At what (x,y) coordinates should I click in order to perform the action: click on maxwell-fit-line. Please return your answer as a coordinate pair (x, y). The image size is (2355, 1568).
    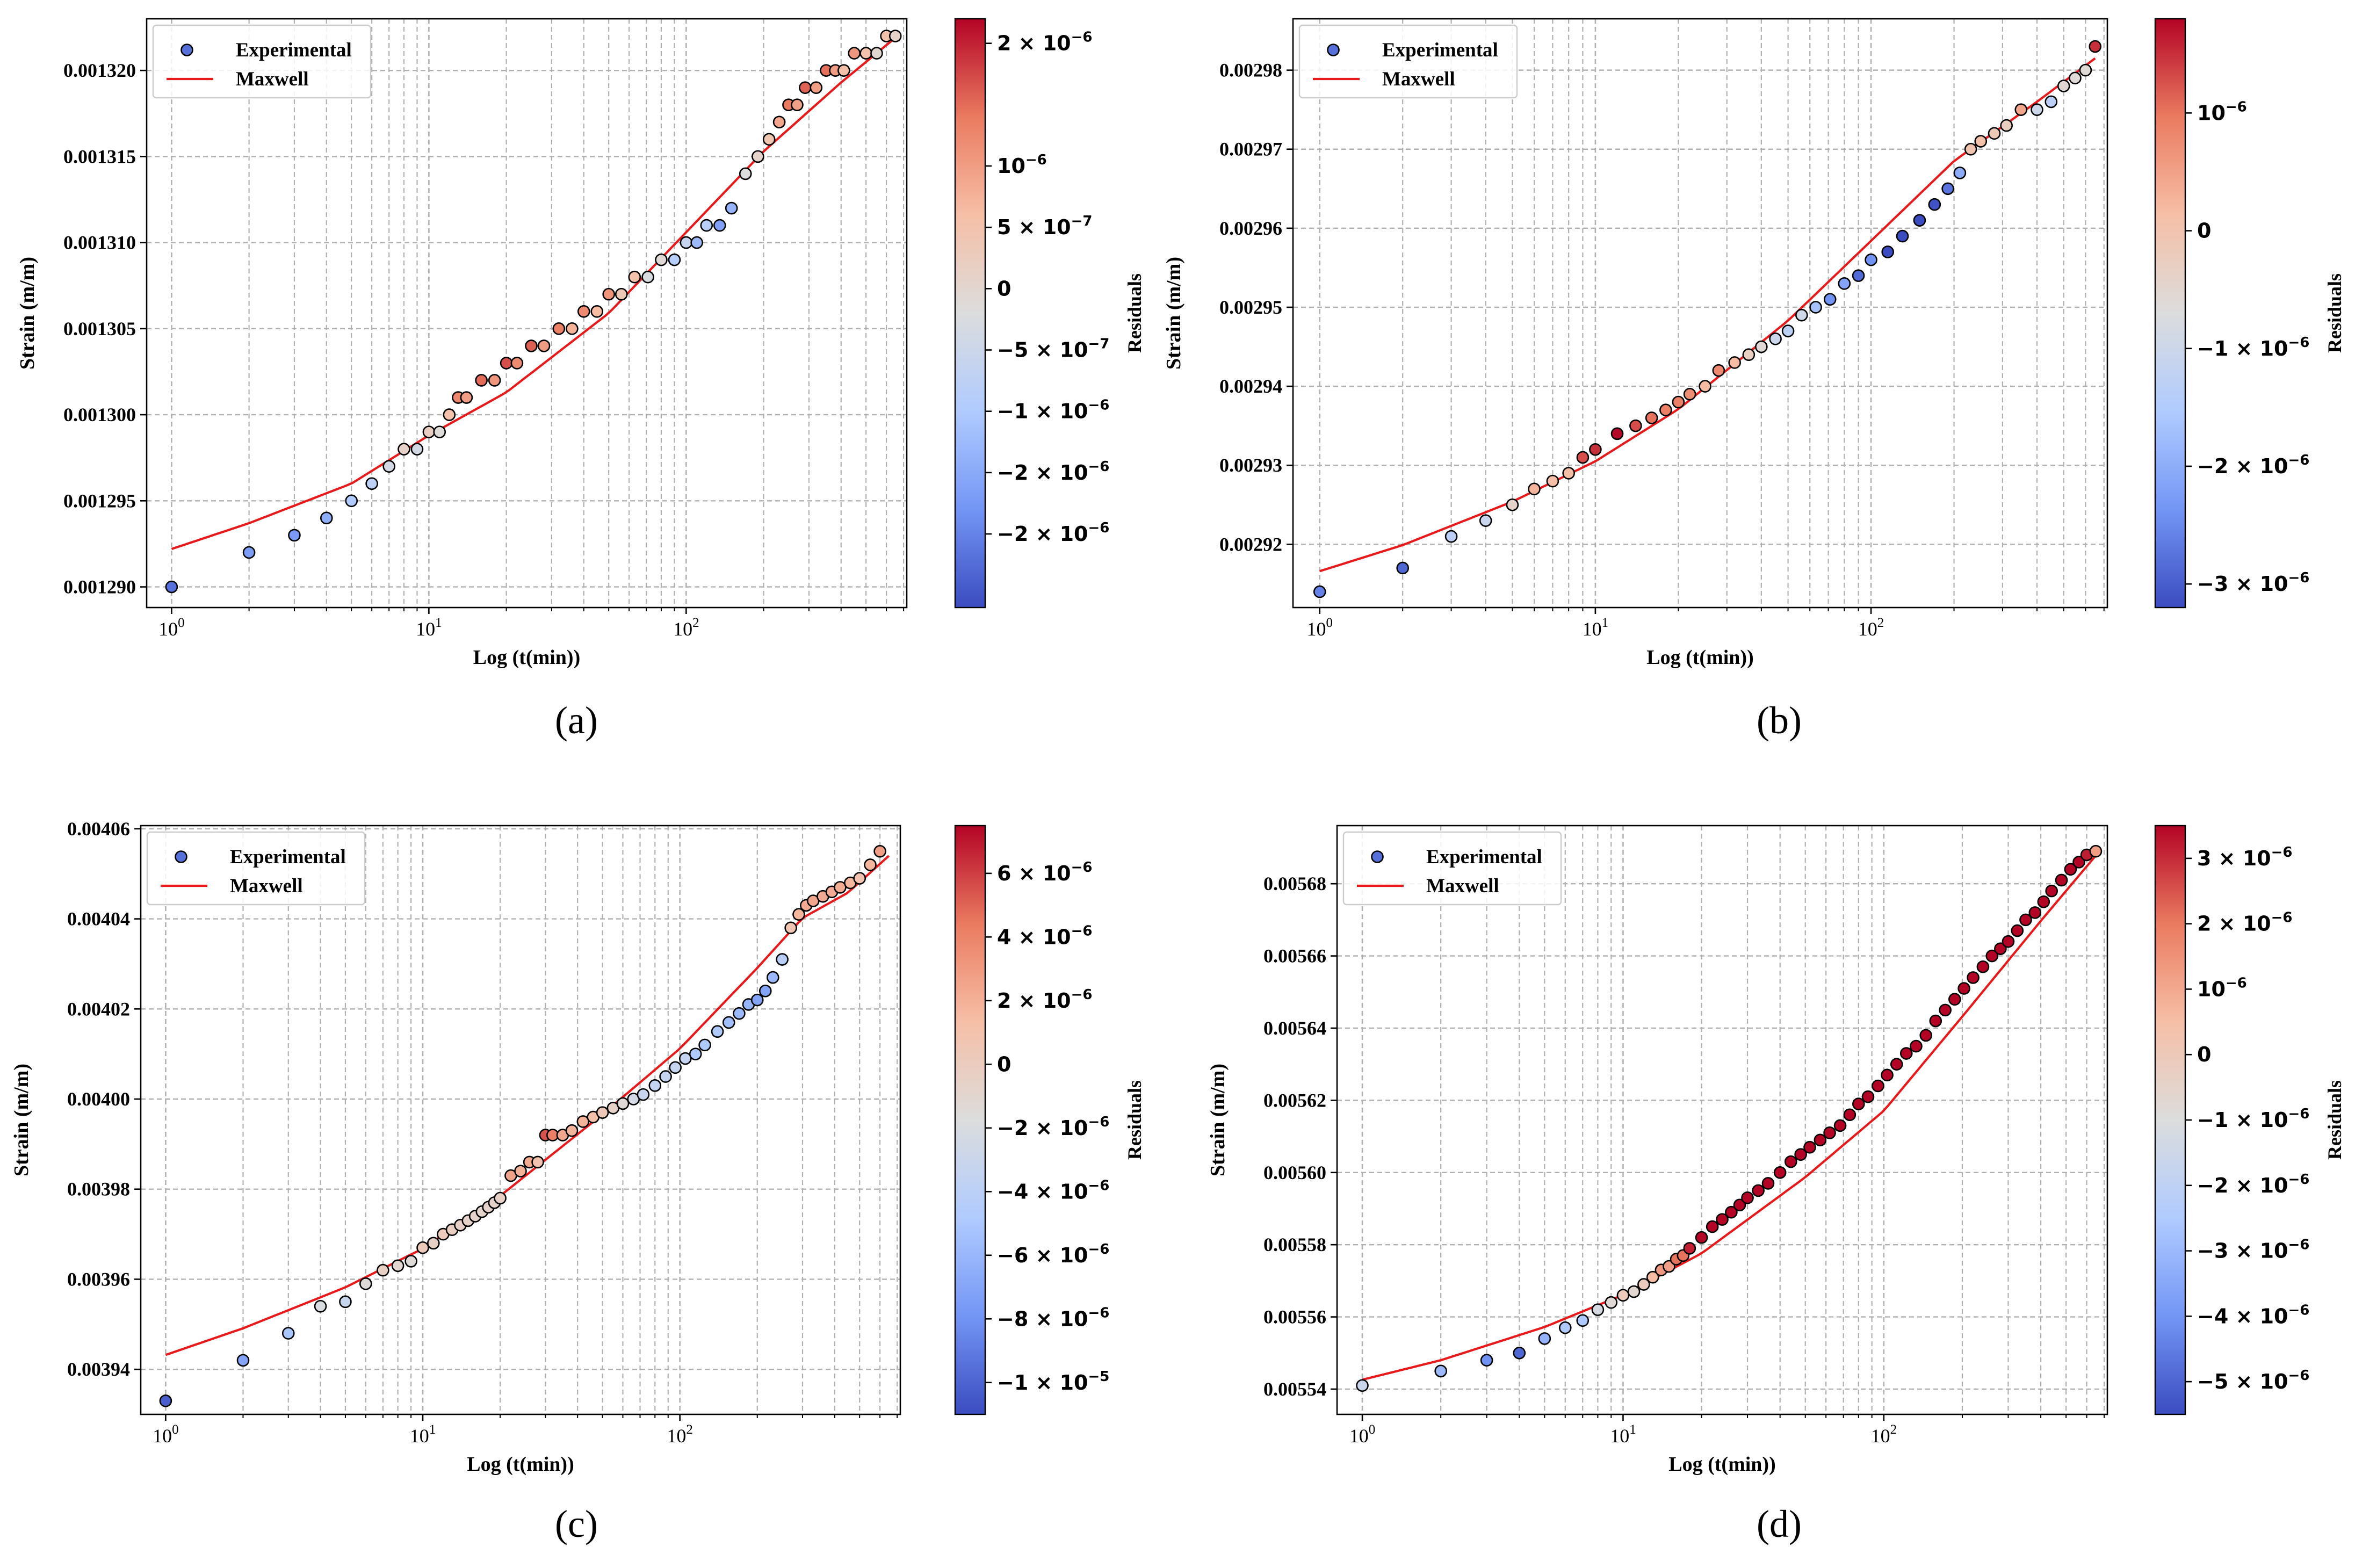
    Looking at the image, I should click on (528, 1105).